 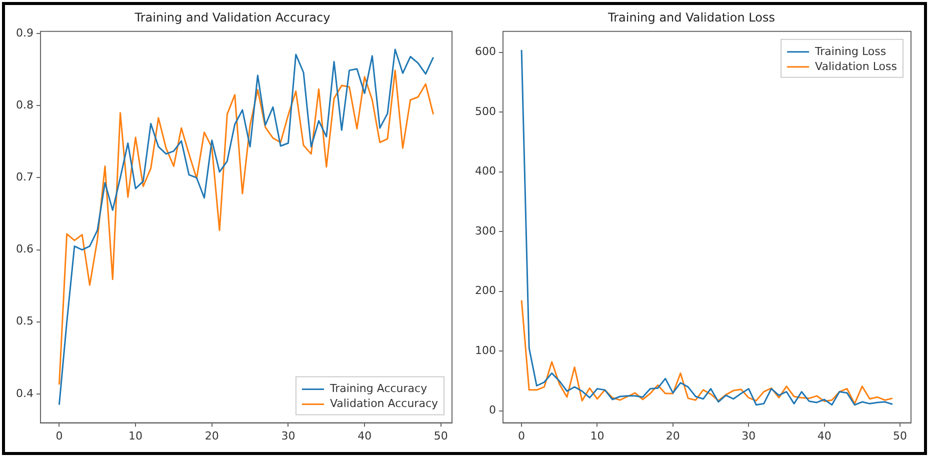 I want to click on y-tick-label: 0.8, so click(x=25, y=105).